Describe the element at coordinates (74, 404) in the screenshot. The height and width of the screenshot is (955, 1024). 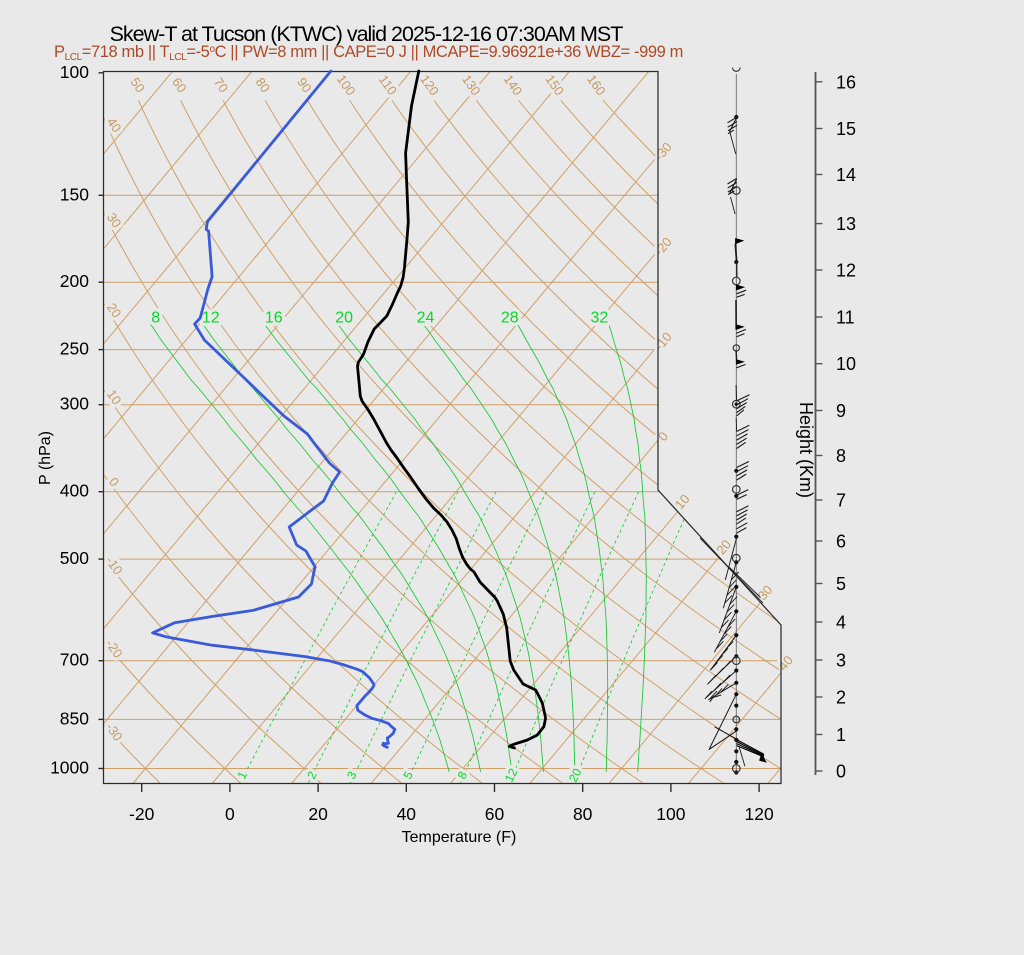
I see `svg-text: 300` at that location.